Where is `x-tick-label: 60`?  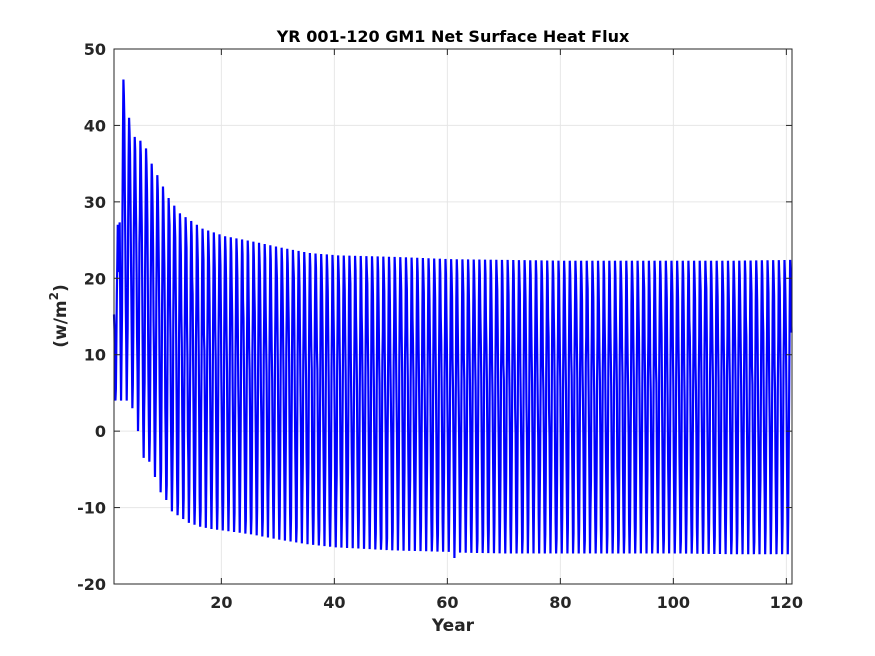
x-tick-label: 60 is located at coordinates (447, 602).